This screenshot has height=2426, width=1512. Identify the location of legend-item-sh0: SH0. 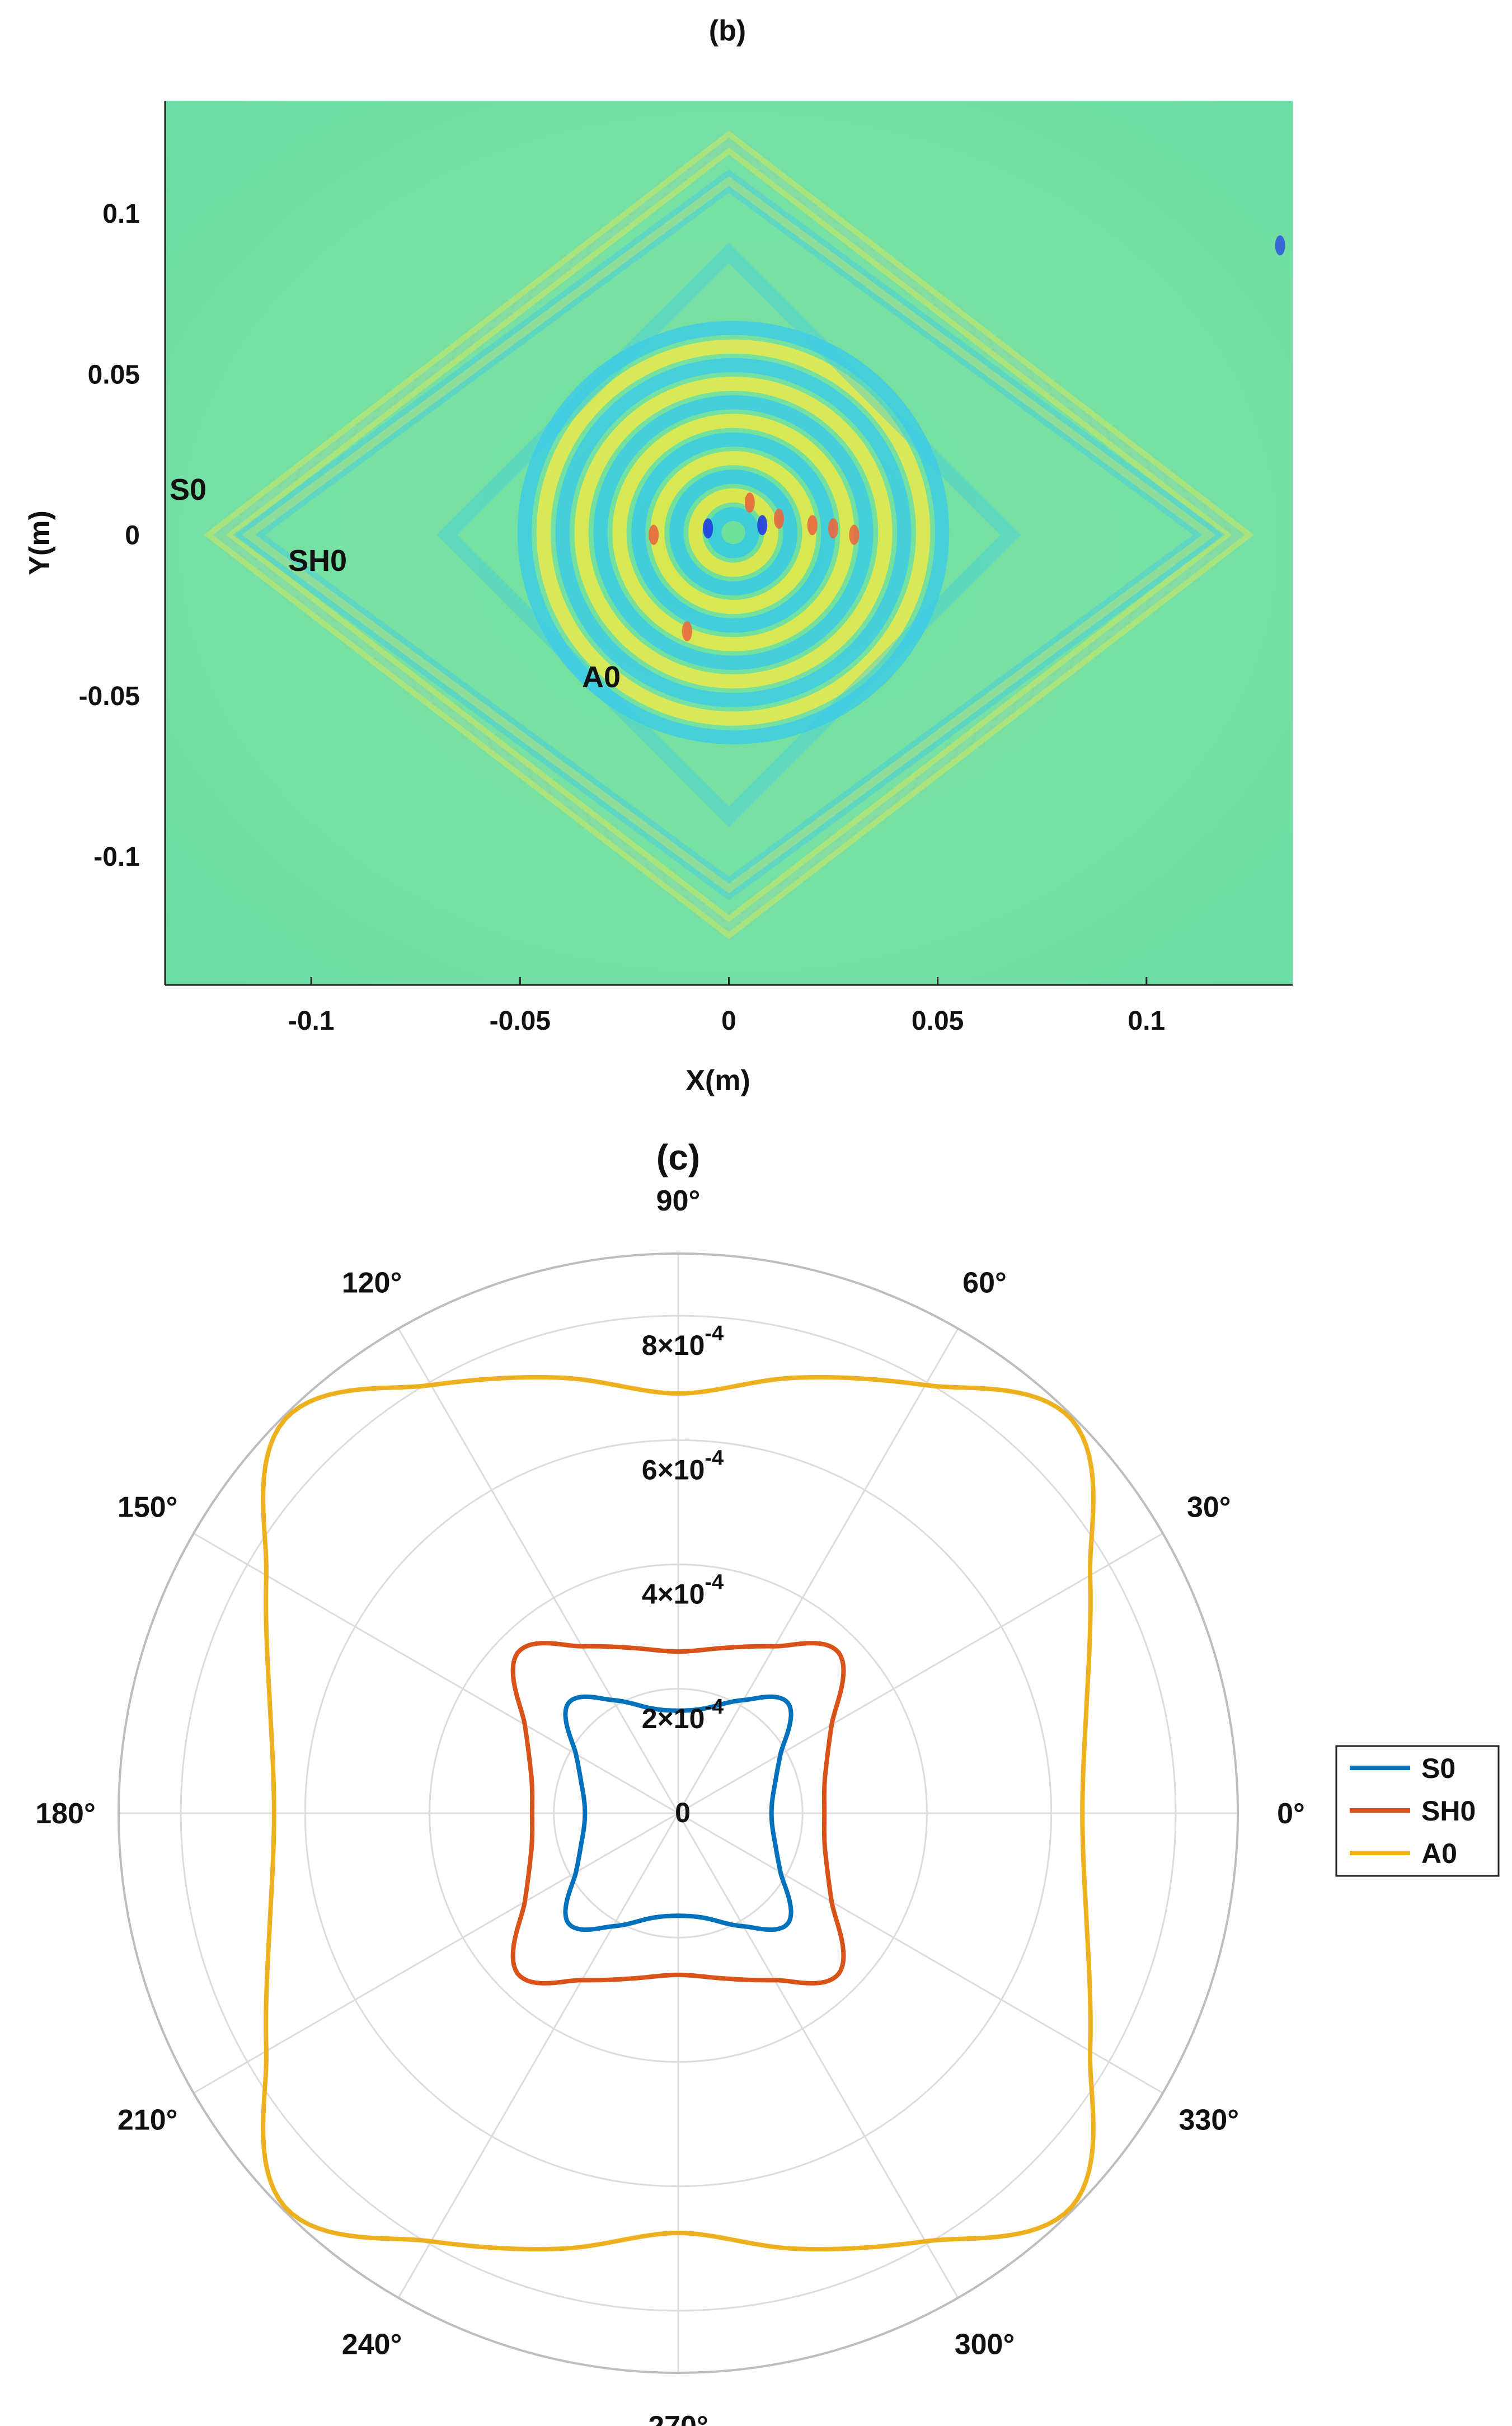
(1413, 1811).